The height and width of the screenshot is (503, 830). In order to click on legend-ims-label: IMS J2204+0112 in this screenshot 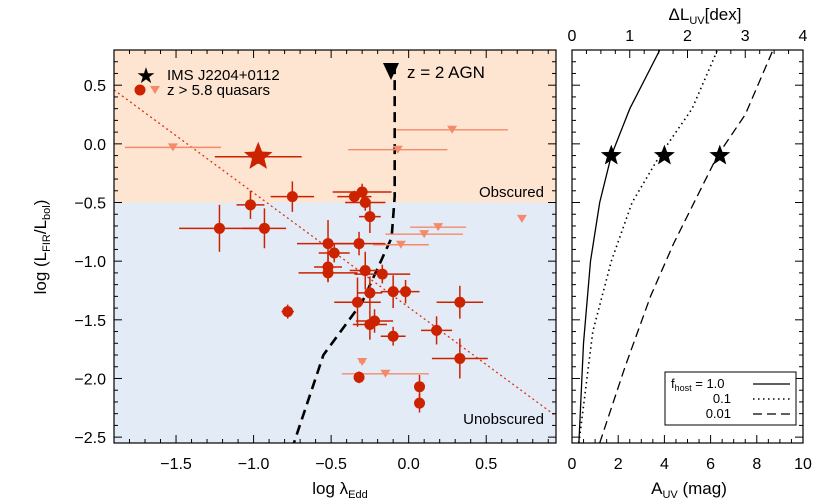, I will do `click(223, 75)`.